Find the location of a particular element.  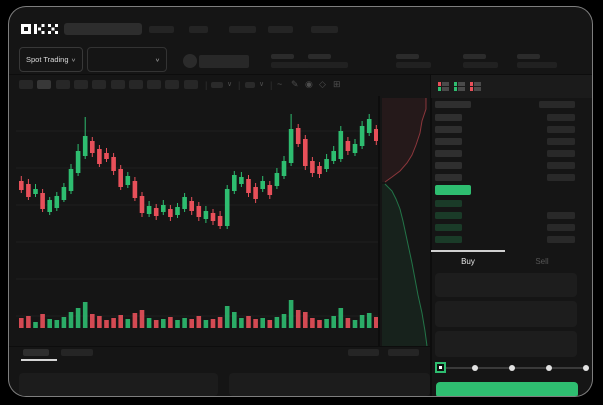

wave-icon: ~ is located at coordinates (280, 84).